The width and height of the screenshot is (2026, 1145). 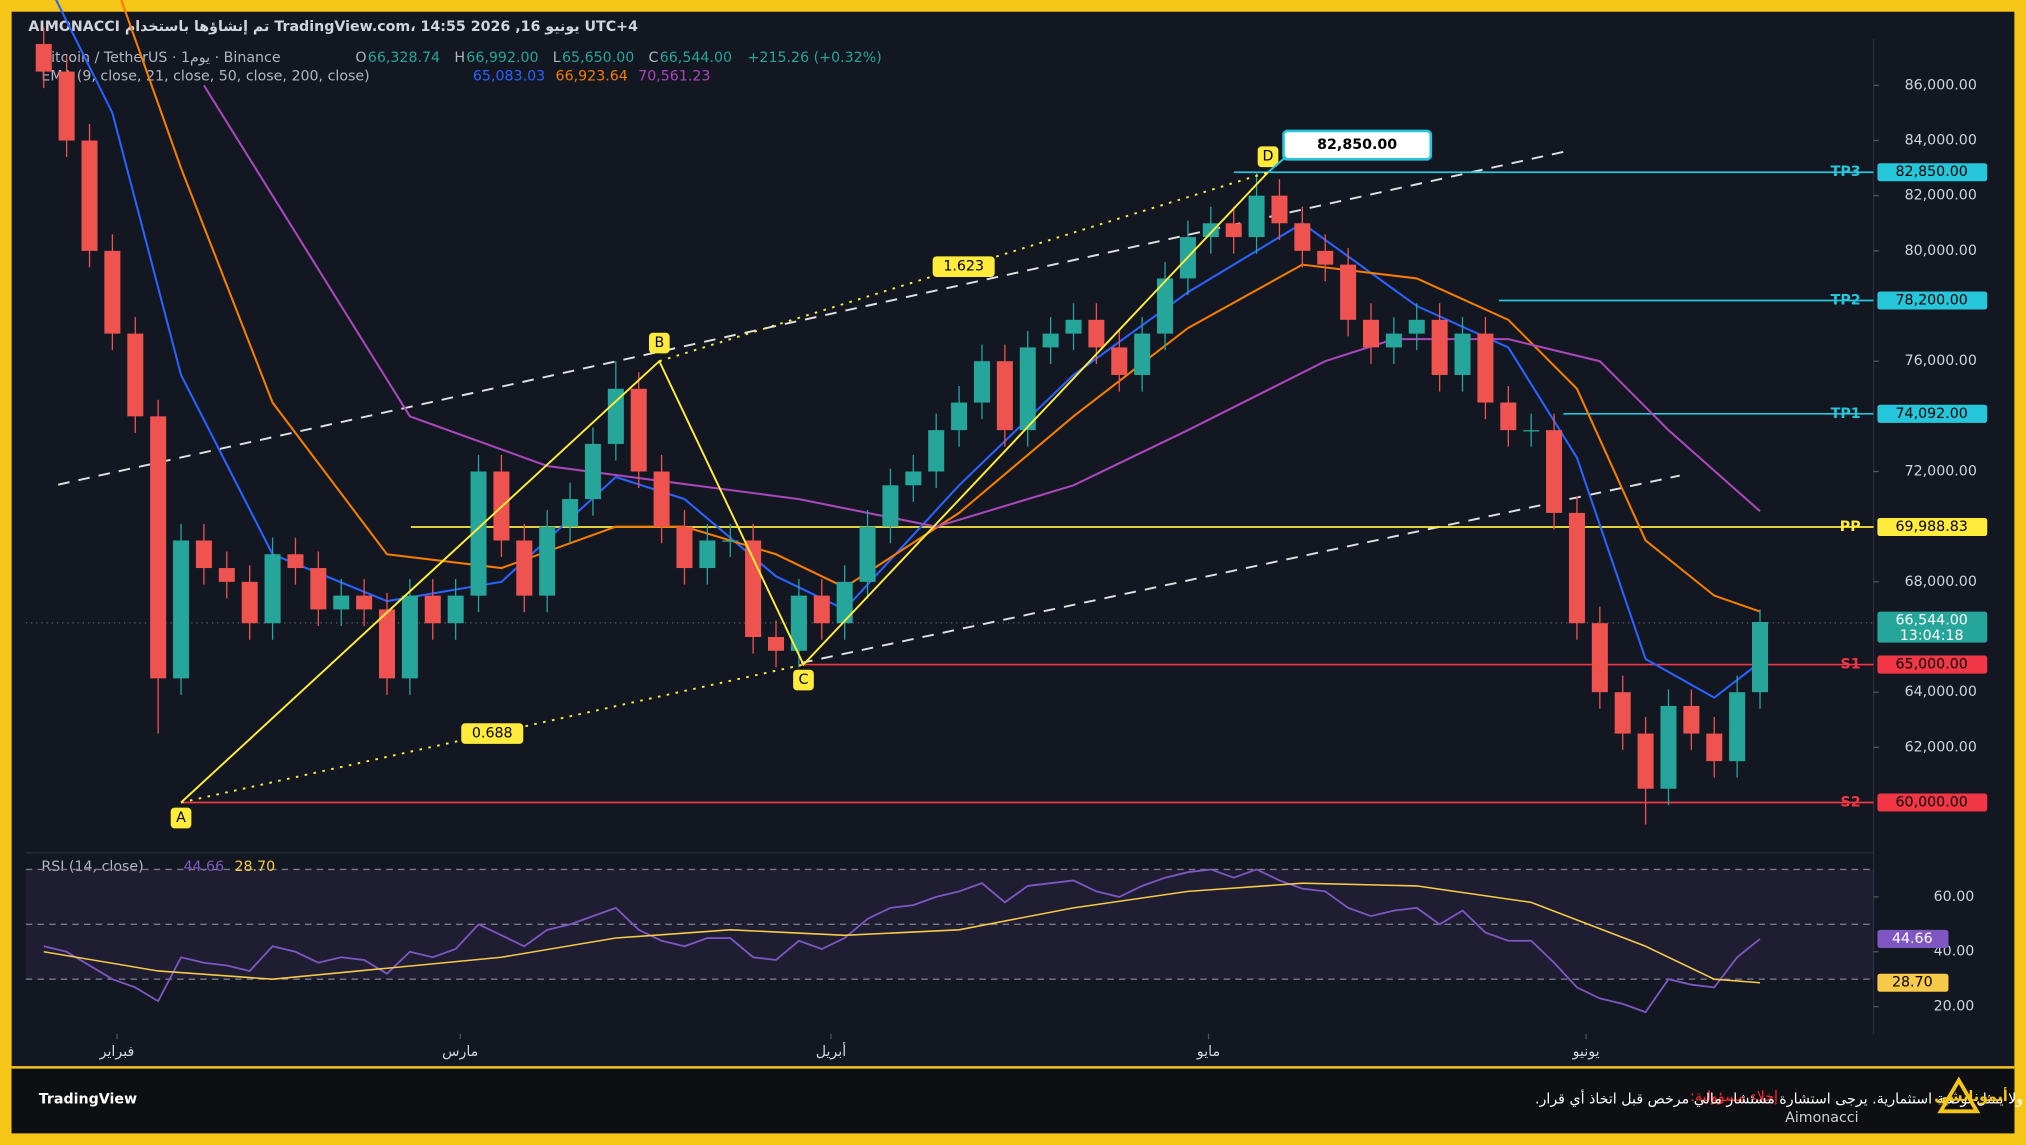 I want to click on channel-lower, so click(x=1240, y=569).